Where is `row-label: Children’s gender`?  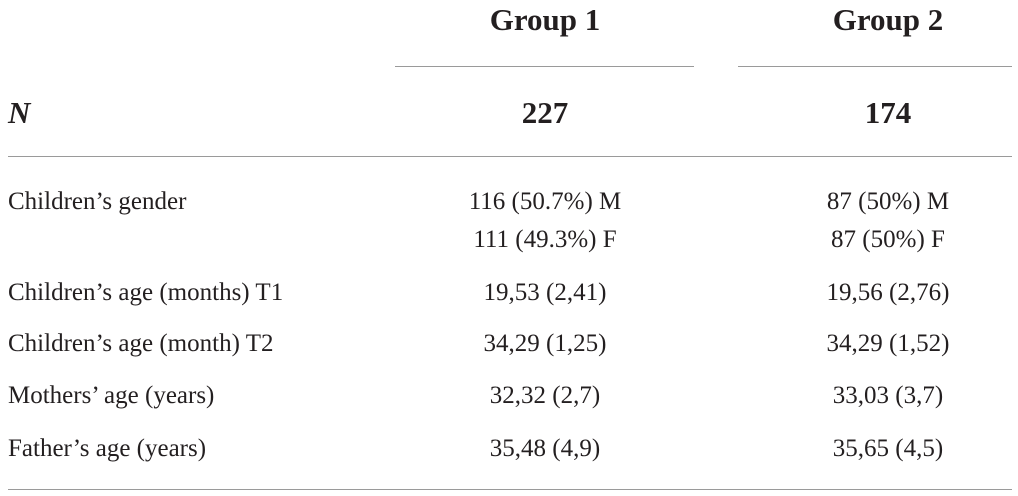
row-label: Children’s gender is located at coordinates (97, 201).